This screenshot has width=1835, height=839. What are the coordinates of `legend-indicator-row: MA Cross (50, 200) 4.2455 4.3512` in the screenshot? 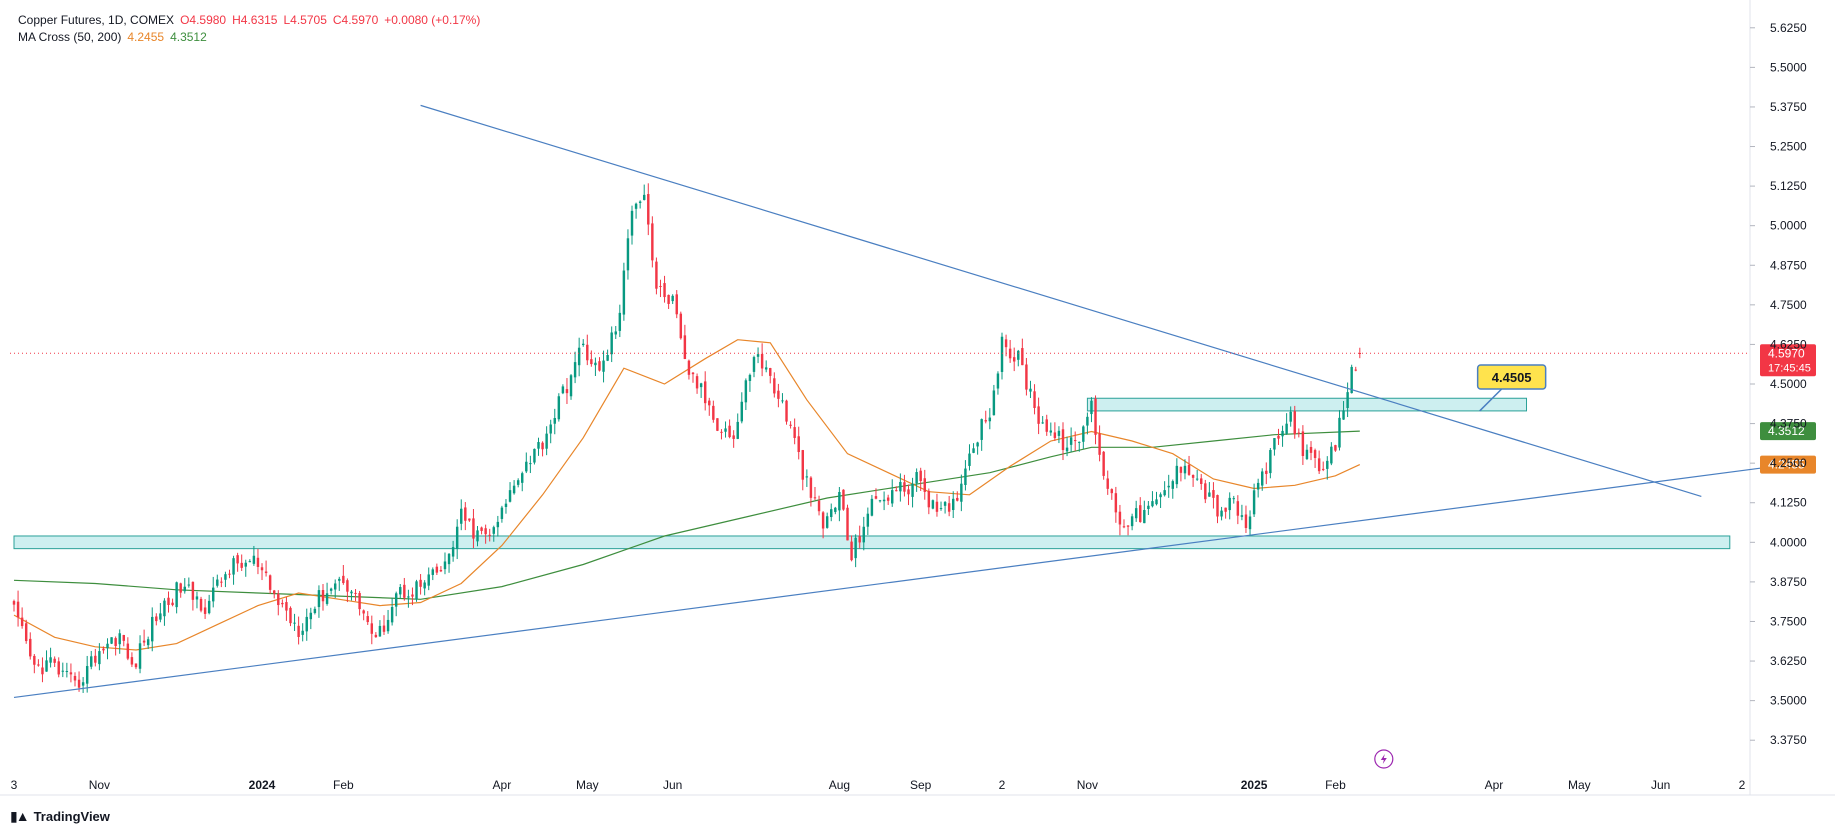 It's located at (249, 37).